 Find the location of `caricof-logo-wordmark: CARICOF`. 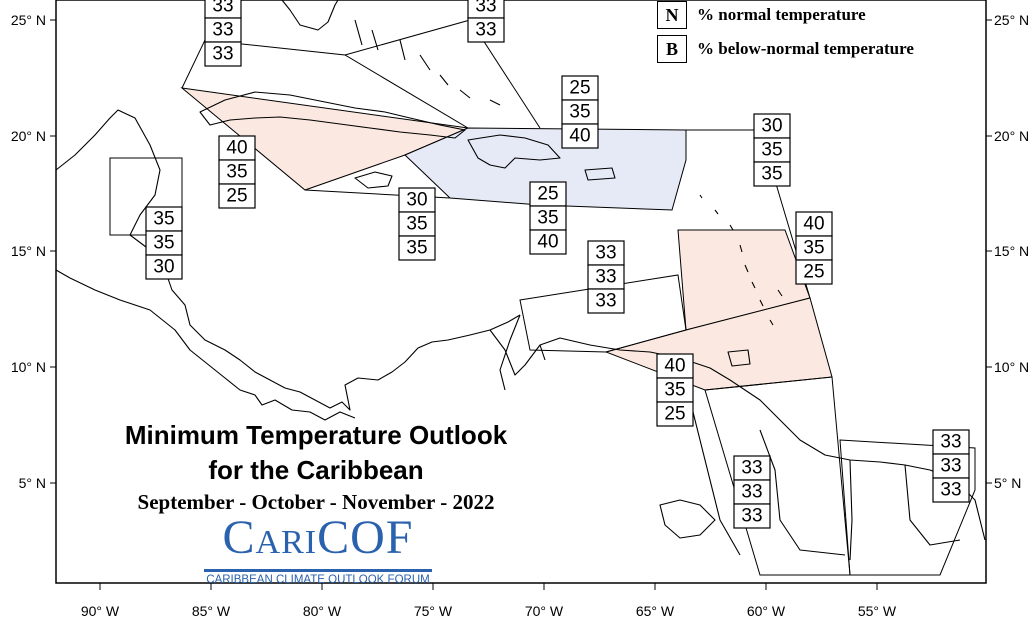

caricof-logo-wordmark: CARICOF is located at coordinates (318, 537).